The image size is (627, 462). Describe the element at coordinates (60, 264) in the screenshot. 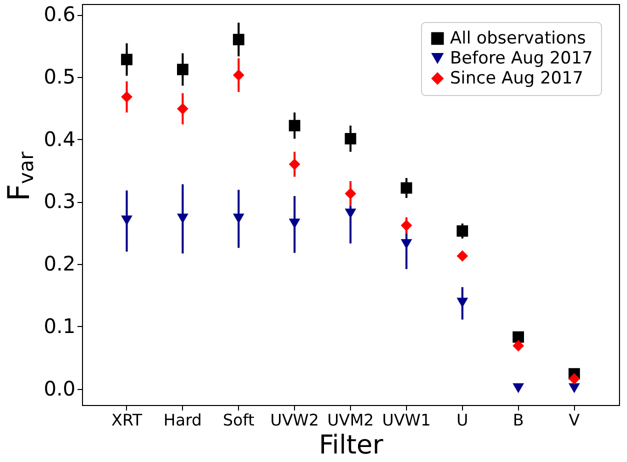

I see `y-tick-label: 0.2` at that location.